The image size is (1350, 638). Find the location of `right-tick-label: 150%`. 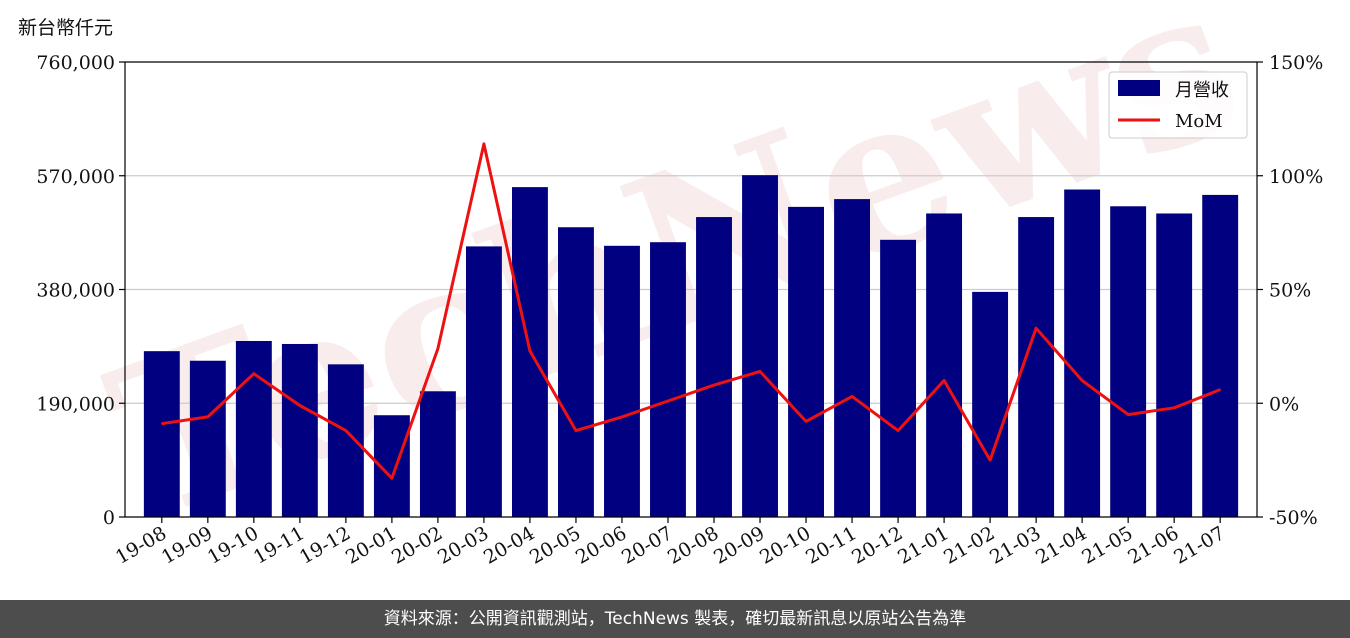

right-tick-label: 150% is located at coordinates (1296, 63).